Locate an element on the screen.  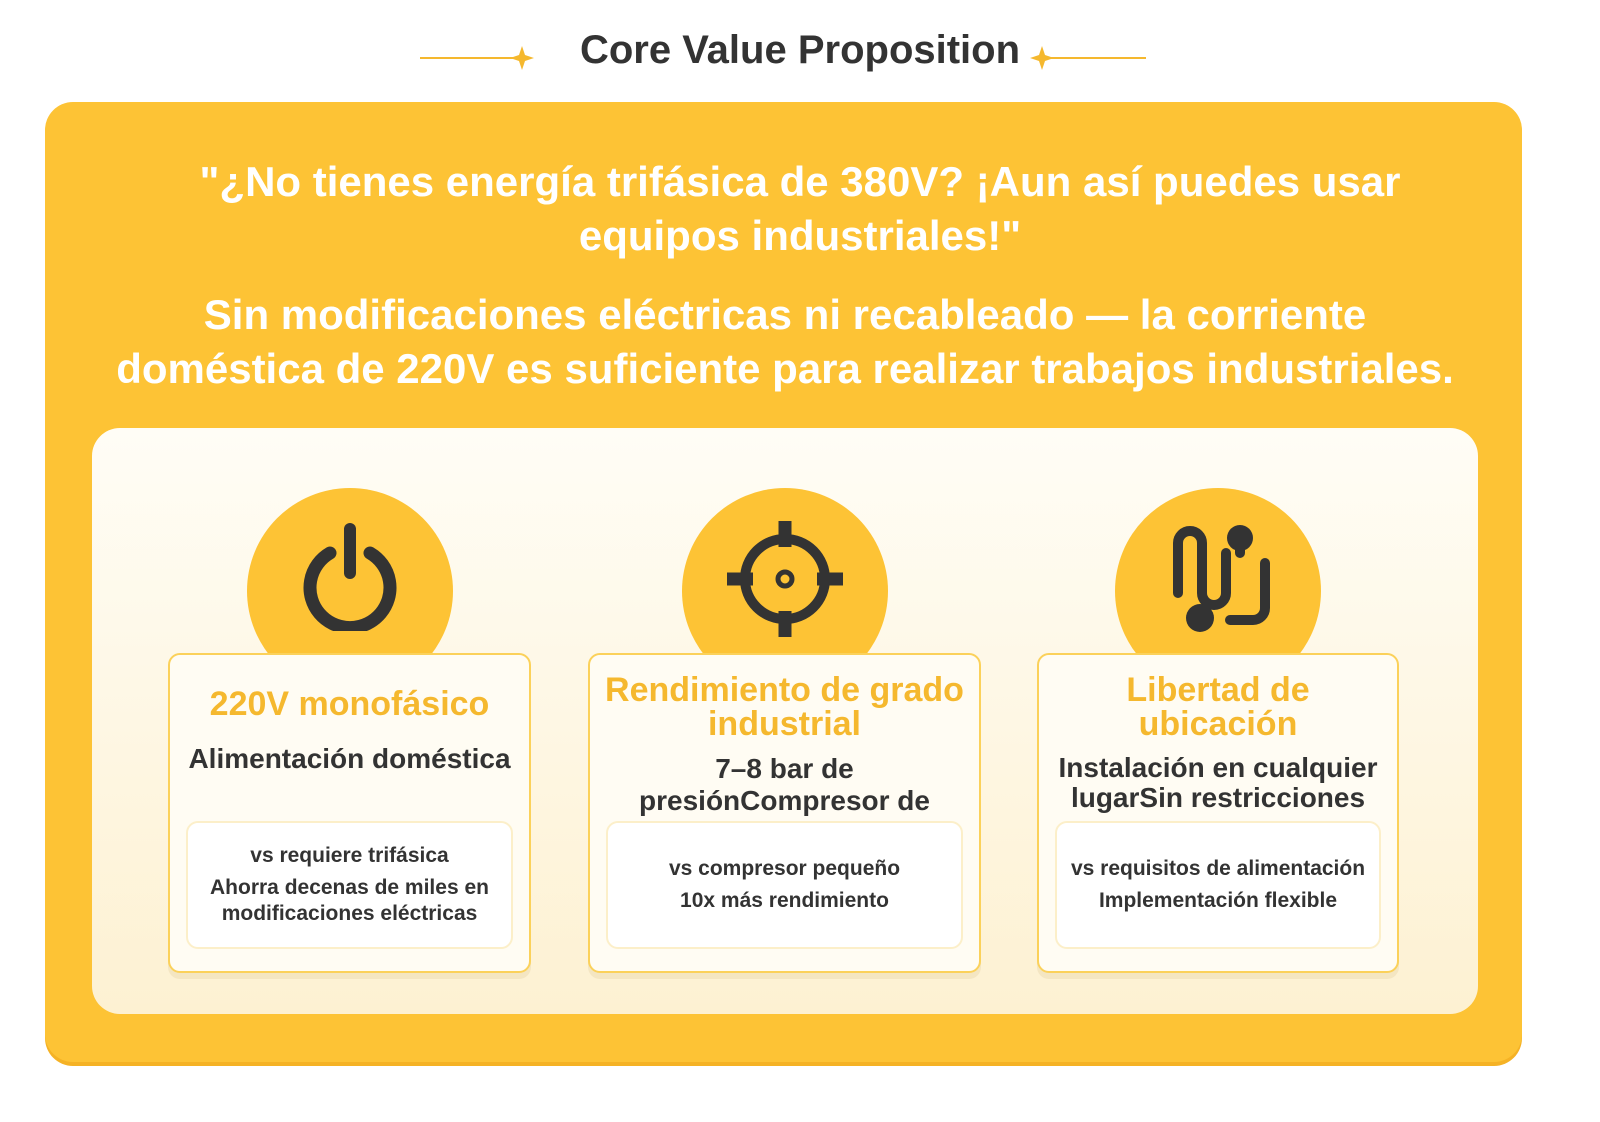
card-title: Libertad de ubicación is located at coordinates (1218, 707).